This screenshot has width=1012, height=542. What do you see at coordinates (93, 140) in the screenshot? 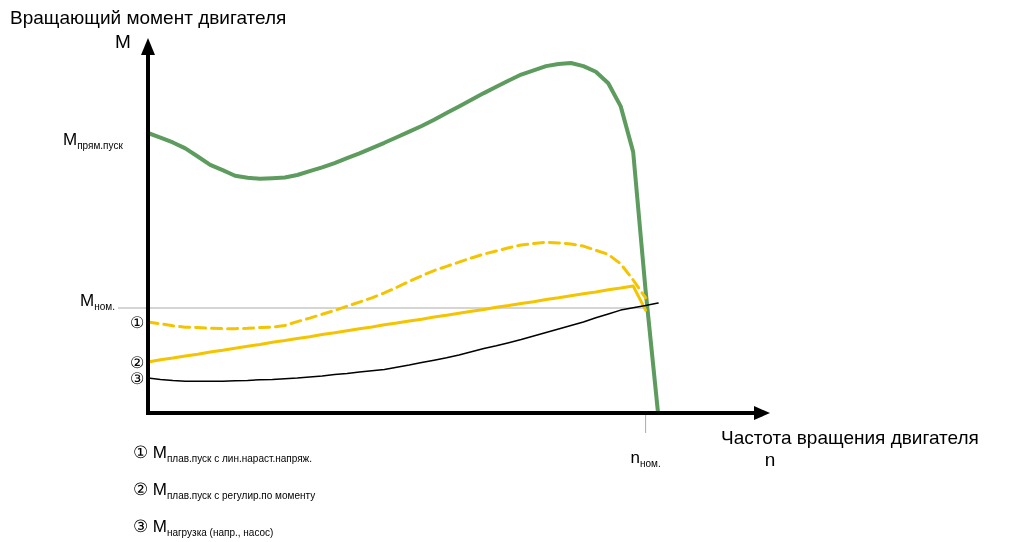
I see `text: M$_{прям.пуск}$` at bounding box center [93, 140].